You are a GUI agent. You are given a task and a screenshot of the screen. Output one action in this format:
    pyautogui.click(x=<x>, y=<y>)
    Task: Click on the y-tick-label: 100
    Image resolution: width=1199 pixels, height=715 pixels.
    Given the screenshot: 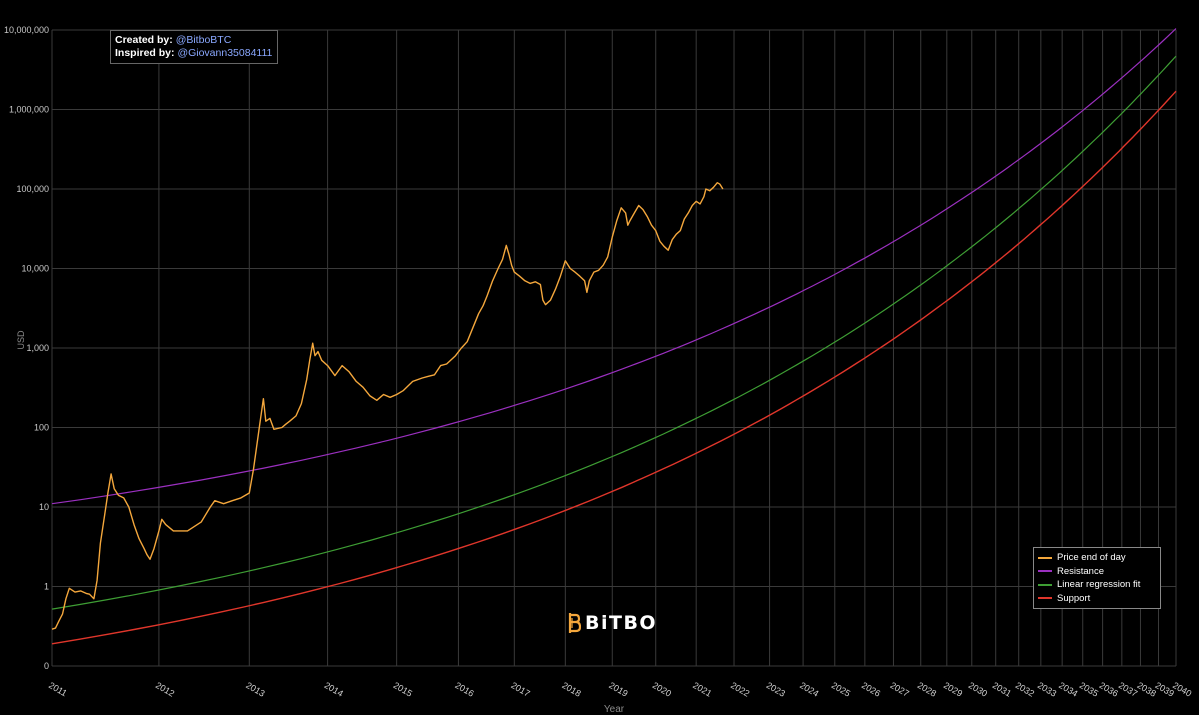 What is the action you would take?
    pyautogui.click(x=41, y=428)
    